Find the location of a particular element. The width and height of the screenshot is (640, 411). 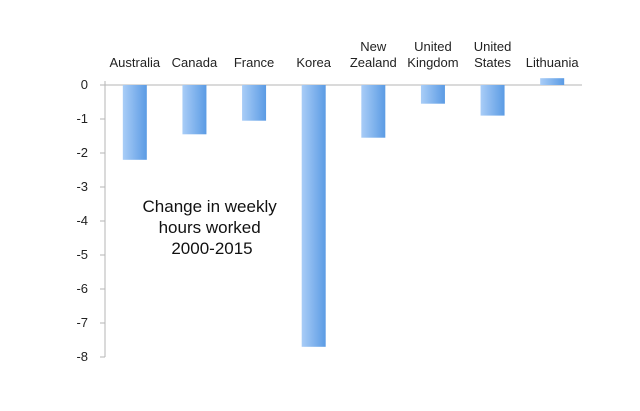

category-label: Zealand is located at coordinates (373, 62).